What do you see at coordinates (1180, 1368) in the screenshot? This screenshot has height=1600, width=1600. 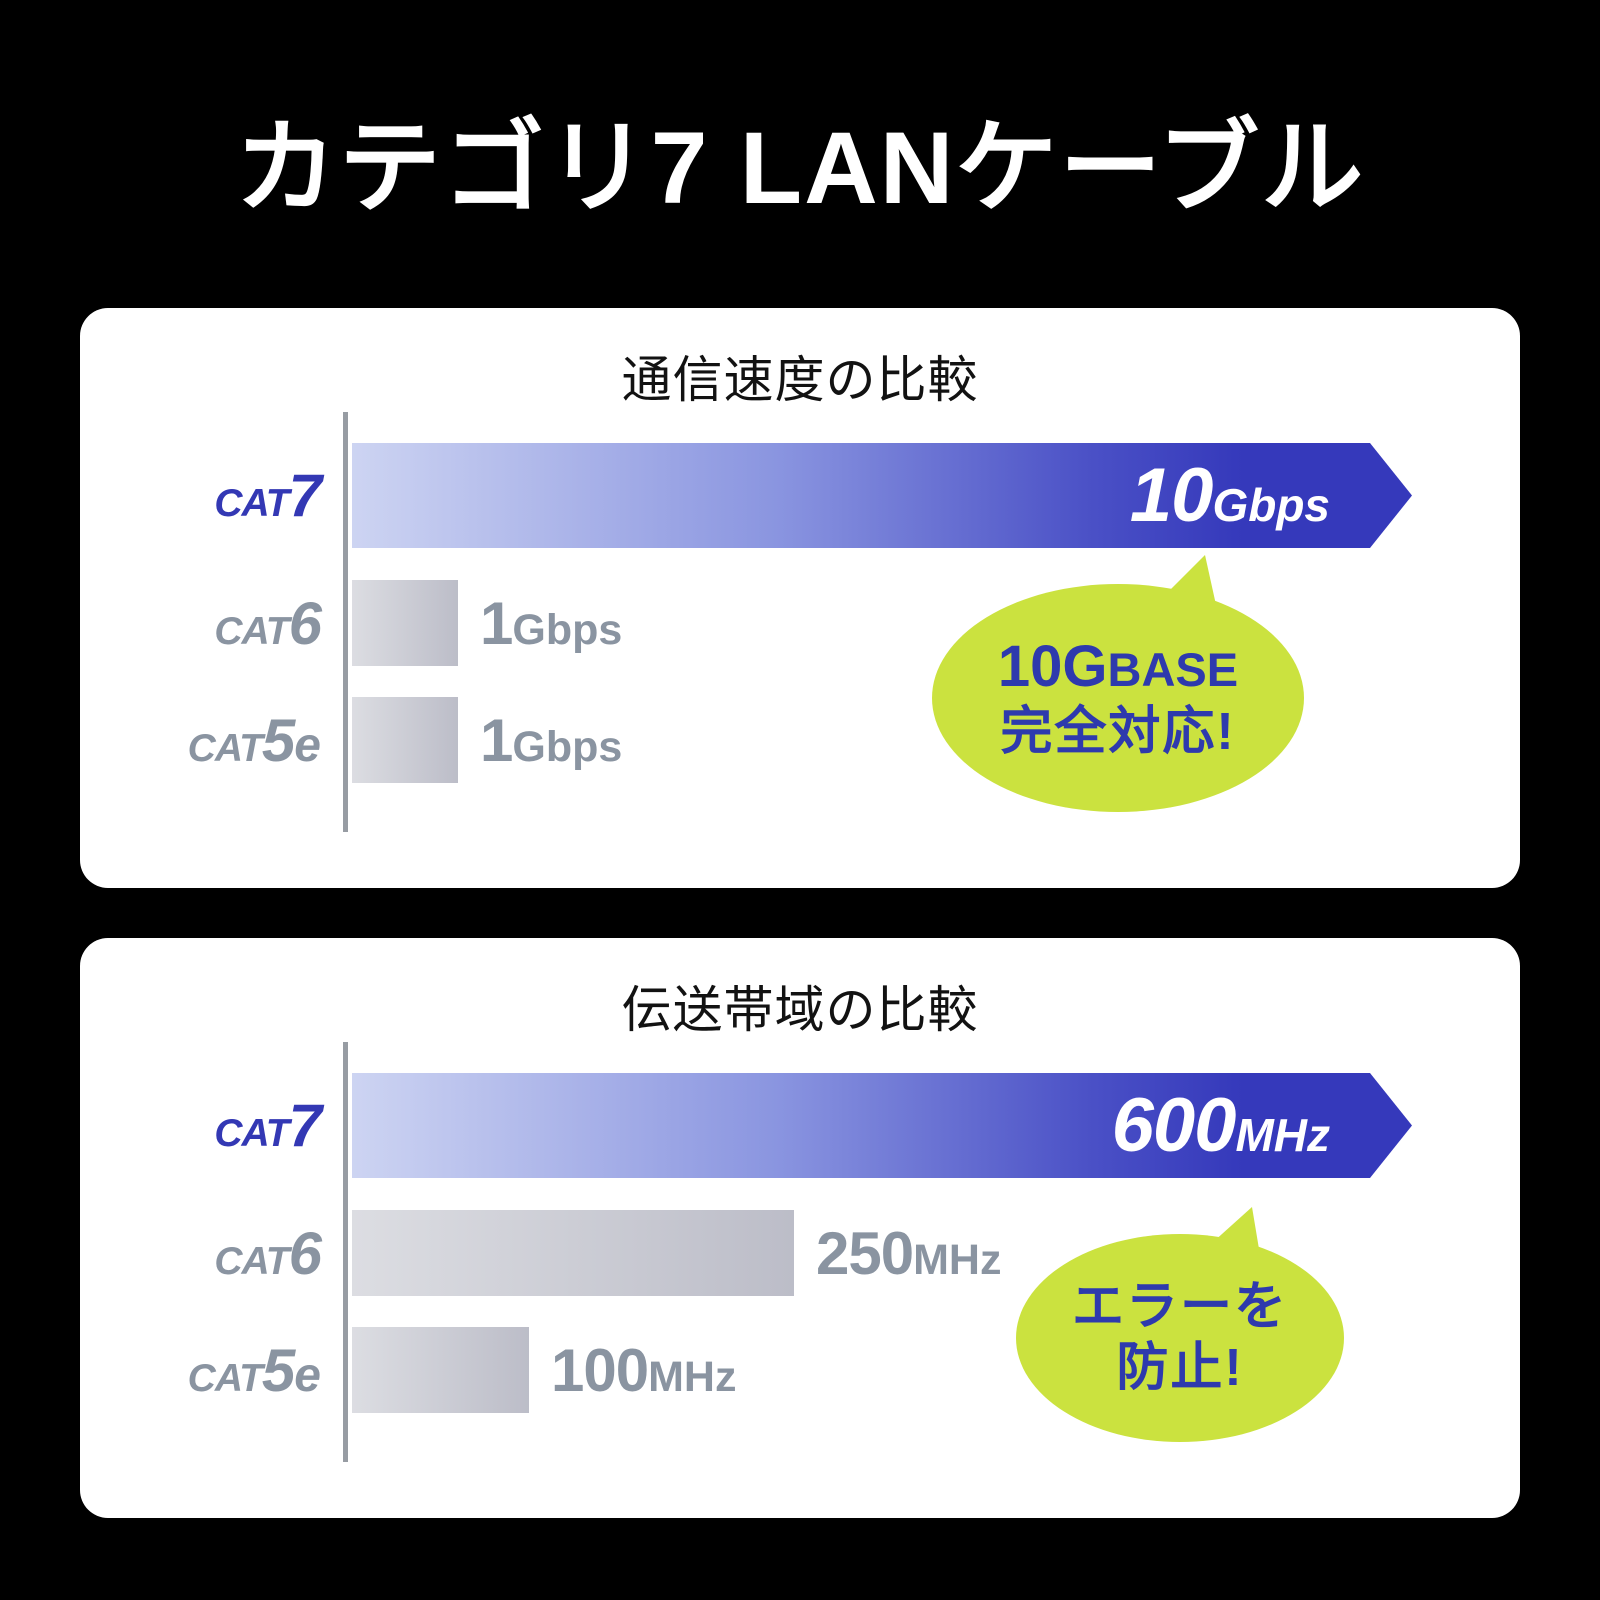 I see `callout-line2: 防止!` at bounding box center [1180, 1368].